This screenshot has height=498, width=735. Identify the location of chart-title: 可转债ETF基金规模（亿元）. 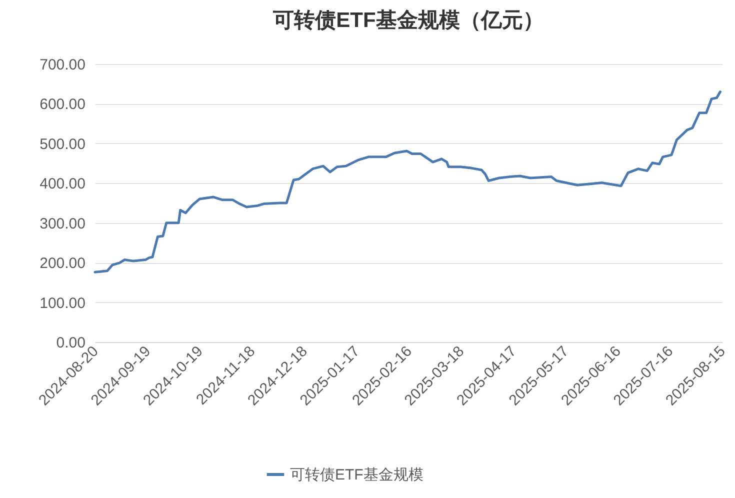
(408, 20).